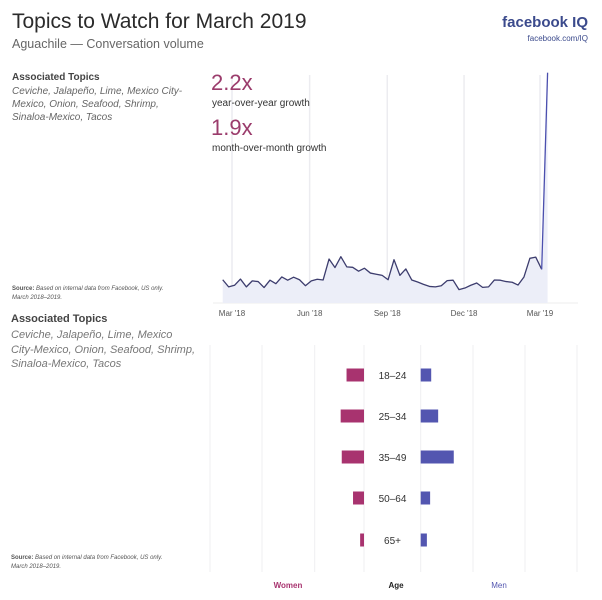 The width and height of the screenshot is (602, 600). Describe the element at coordinates (59, 319) in the screenshot. I see `topics-heading-2: Associated Topics` at that location.